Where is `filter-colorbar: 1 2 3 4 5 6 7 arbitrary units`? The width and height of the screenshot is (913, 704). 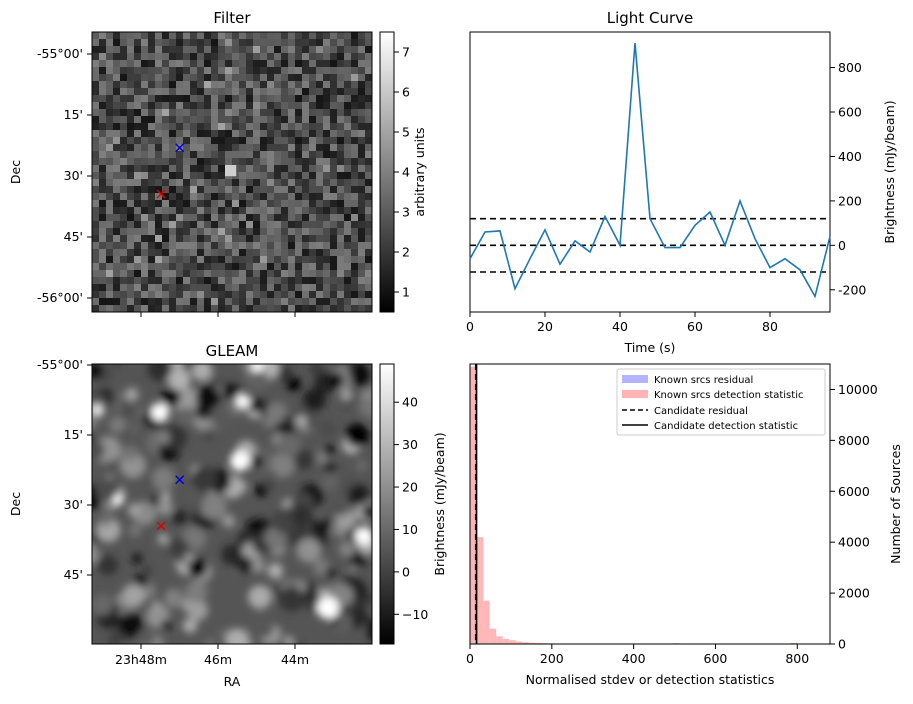
filter-colorbar: 1 2 3 4 5 6 7 arbitrary units is located at coordinates (403, 172).